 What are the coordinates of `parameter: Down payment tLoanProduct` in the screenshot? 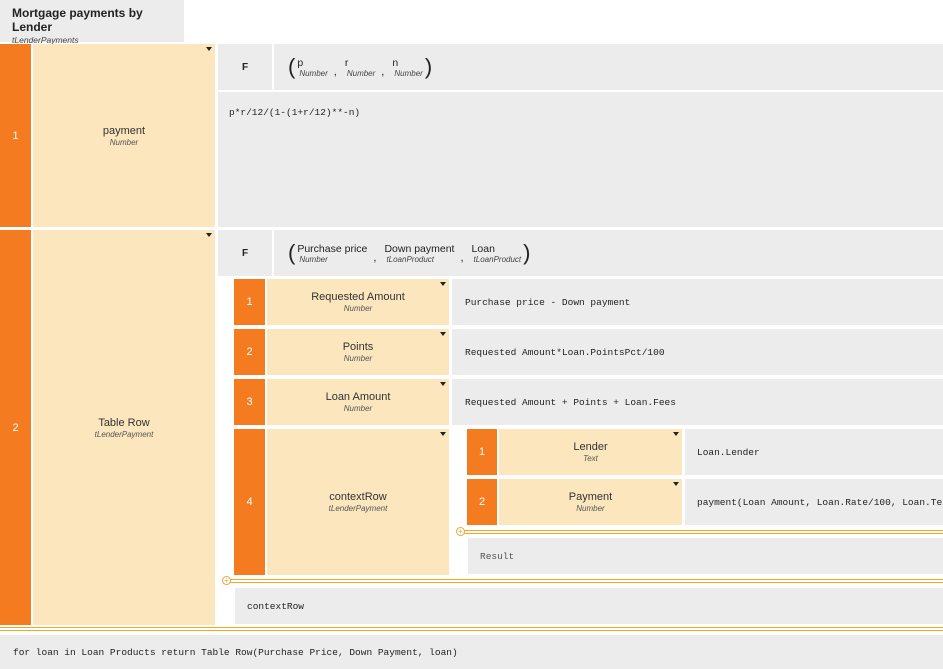 It's located at (419, 253).